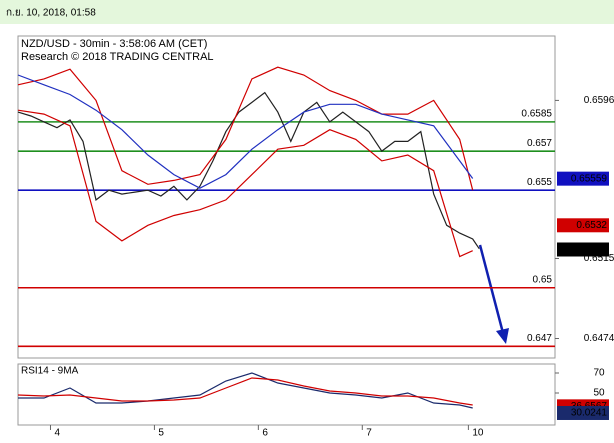 This screenshot has height=443, width=614. What do you see at coordinates (114, 44) in the screenshot?
I see `chart-title: NZD/USD - 30min - 3:58:06 AM (CET)` at bounding box center [114, 44].